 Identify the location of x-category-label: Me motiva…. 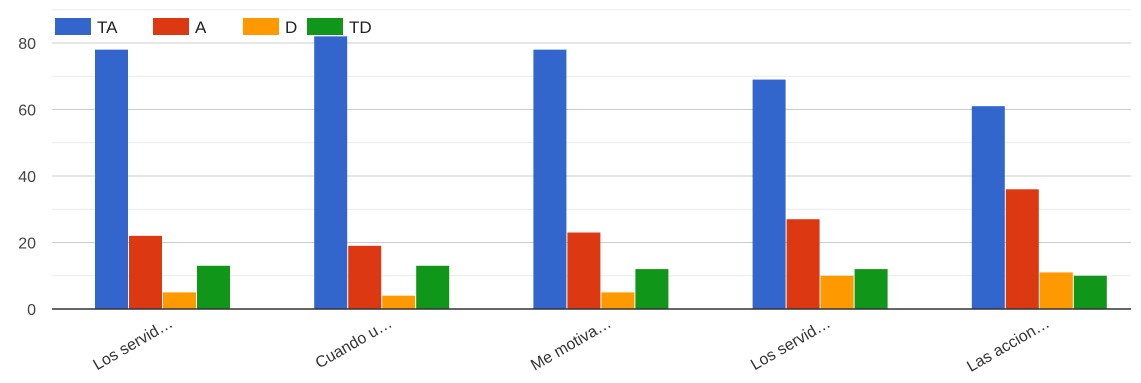
(571, 345).